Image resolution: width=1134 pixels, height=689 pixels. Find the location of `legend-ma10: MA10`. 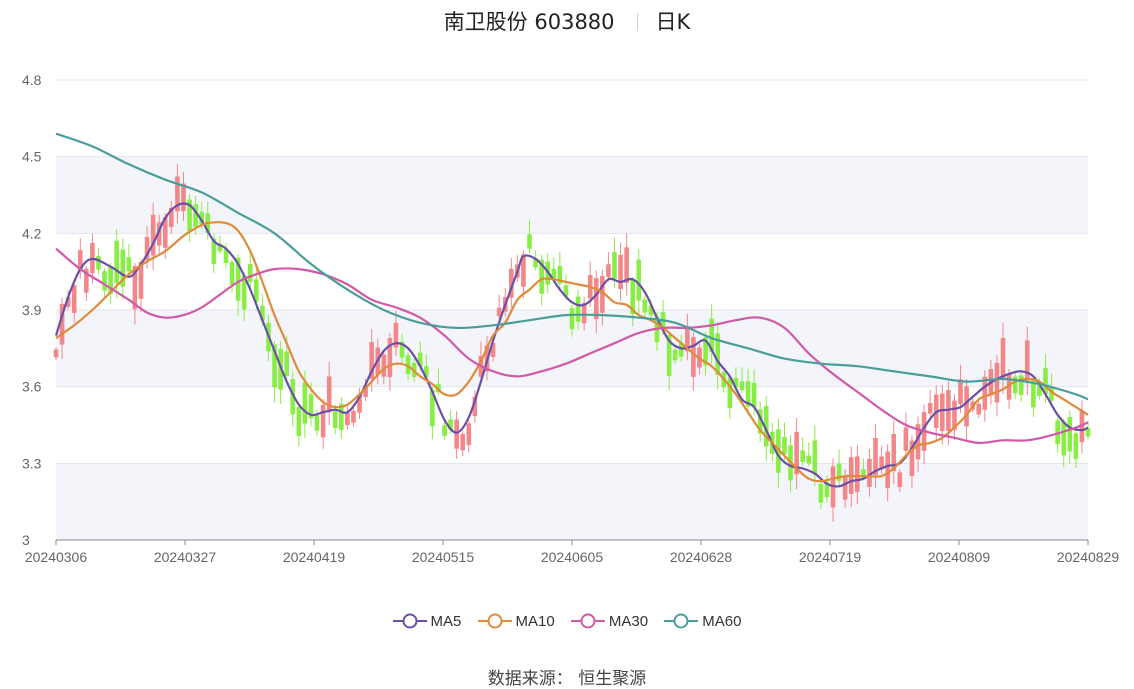

legend-ma10: MA10 is located at coordinates (516, 621).